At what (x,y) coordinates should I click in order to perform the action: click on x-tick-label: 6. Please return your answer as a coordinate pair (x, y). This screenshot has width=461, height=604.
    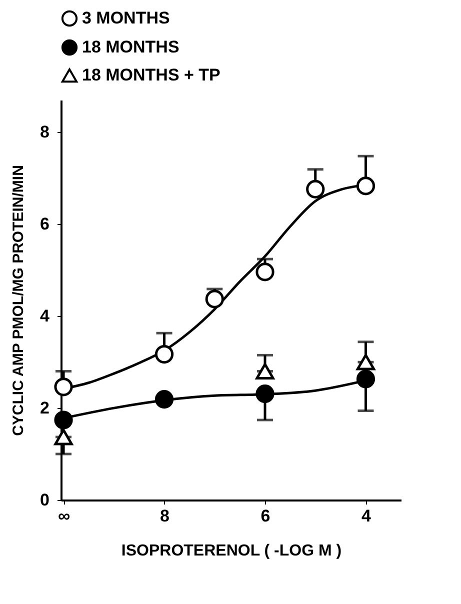
    Looking at the image, I should click on (265, 516).